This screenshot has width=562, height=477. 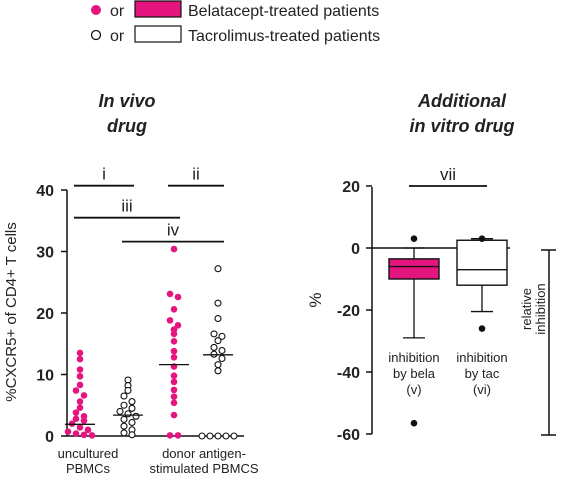 I want to click on right-y-tick-label: 0, so click(x=355, y=249).